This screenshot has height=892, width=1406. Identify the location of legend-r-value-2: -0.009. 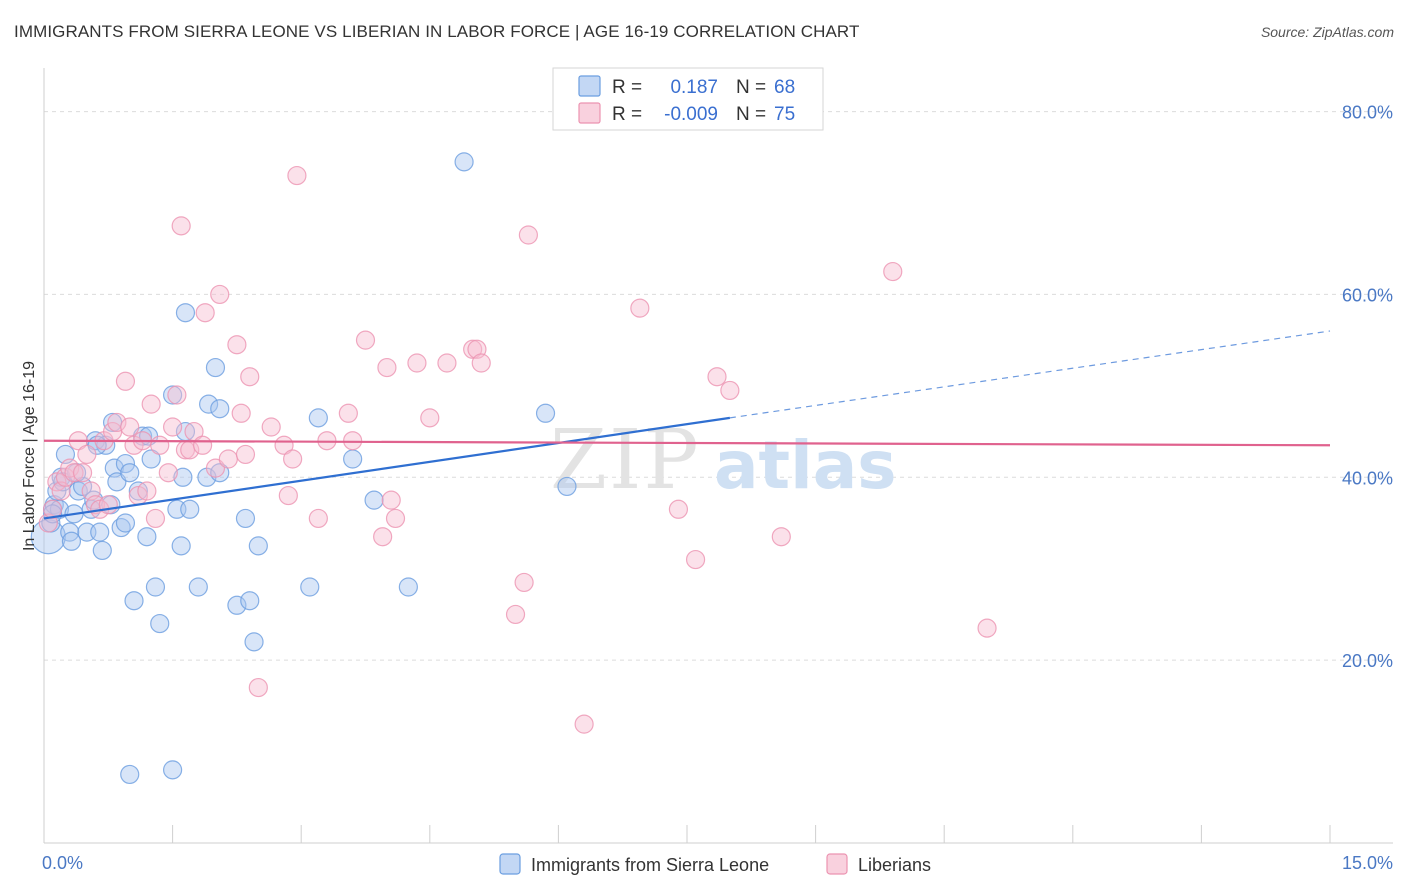
(691, 114).